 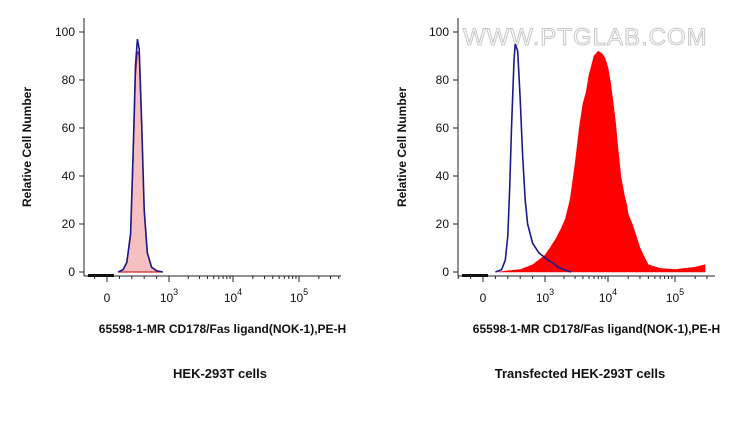 I want to click on histogram-fill-series, so click(x=602, y=161).